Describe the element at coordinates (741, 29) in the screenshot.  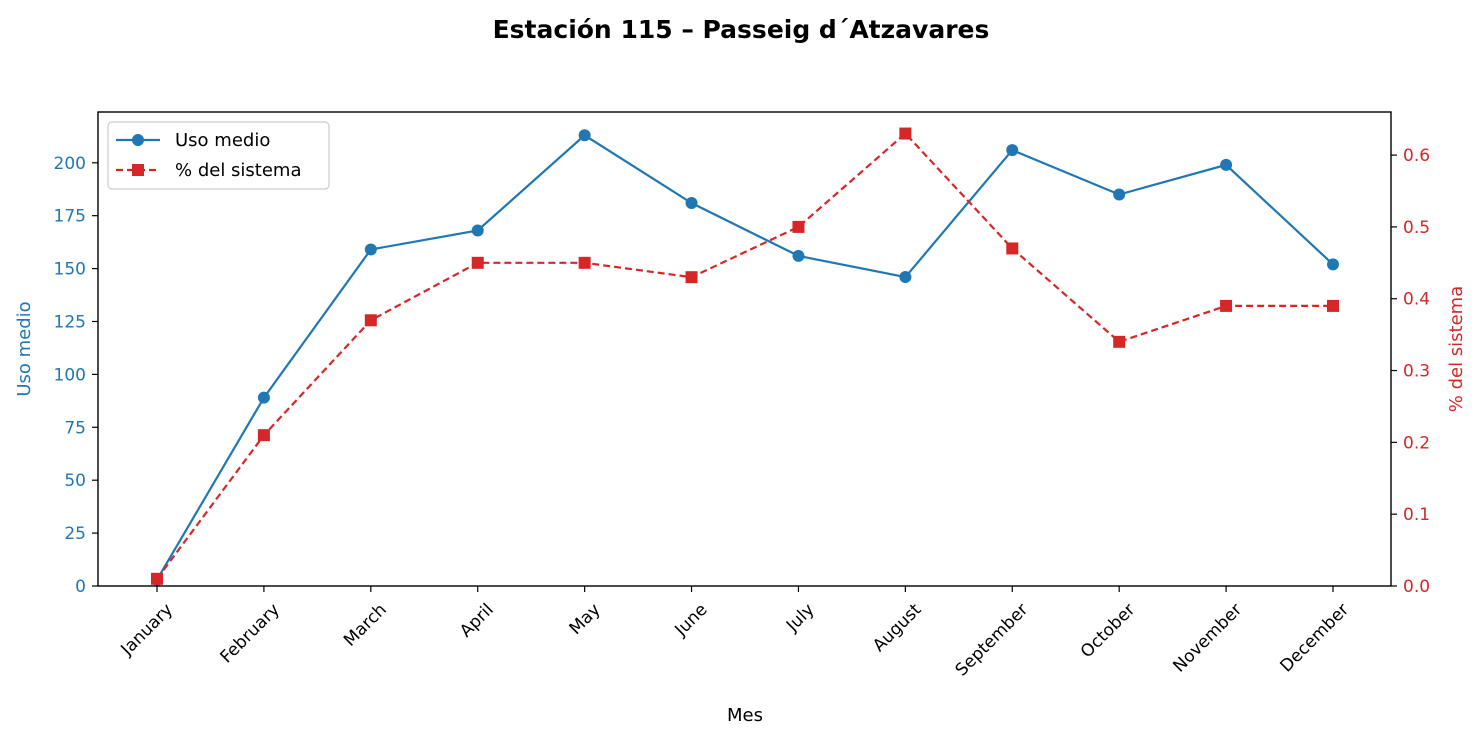
I see `chart-title: Estación 115 – Passeig d´Atzavares` at that location.